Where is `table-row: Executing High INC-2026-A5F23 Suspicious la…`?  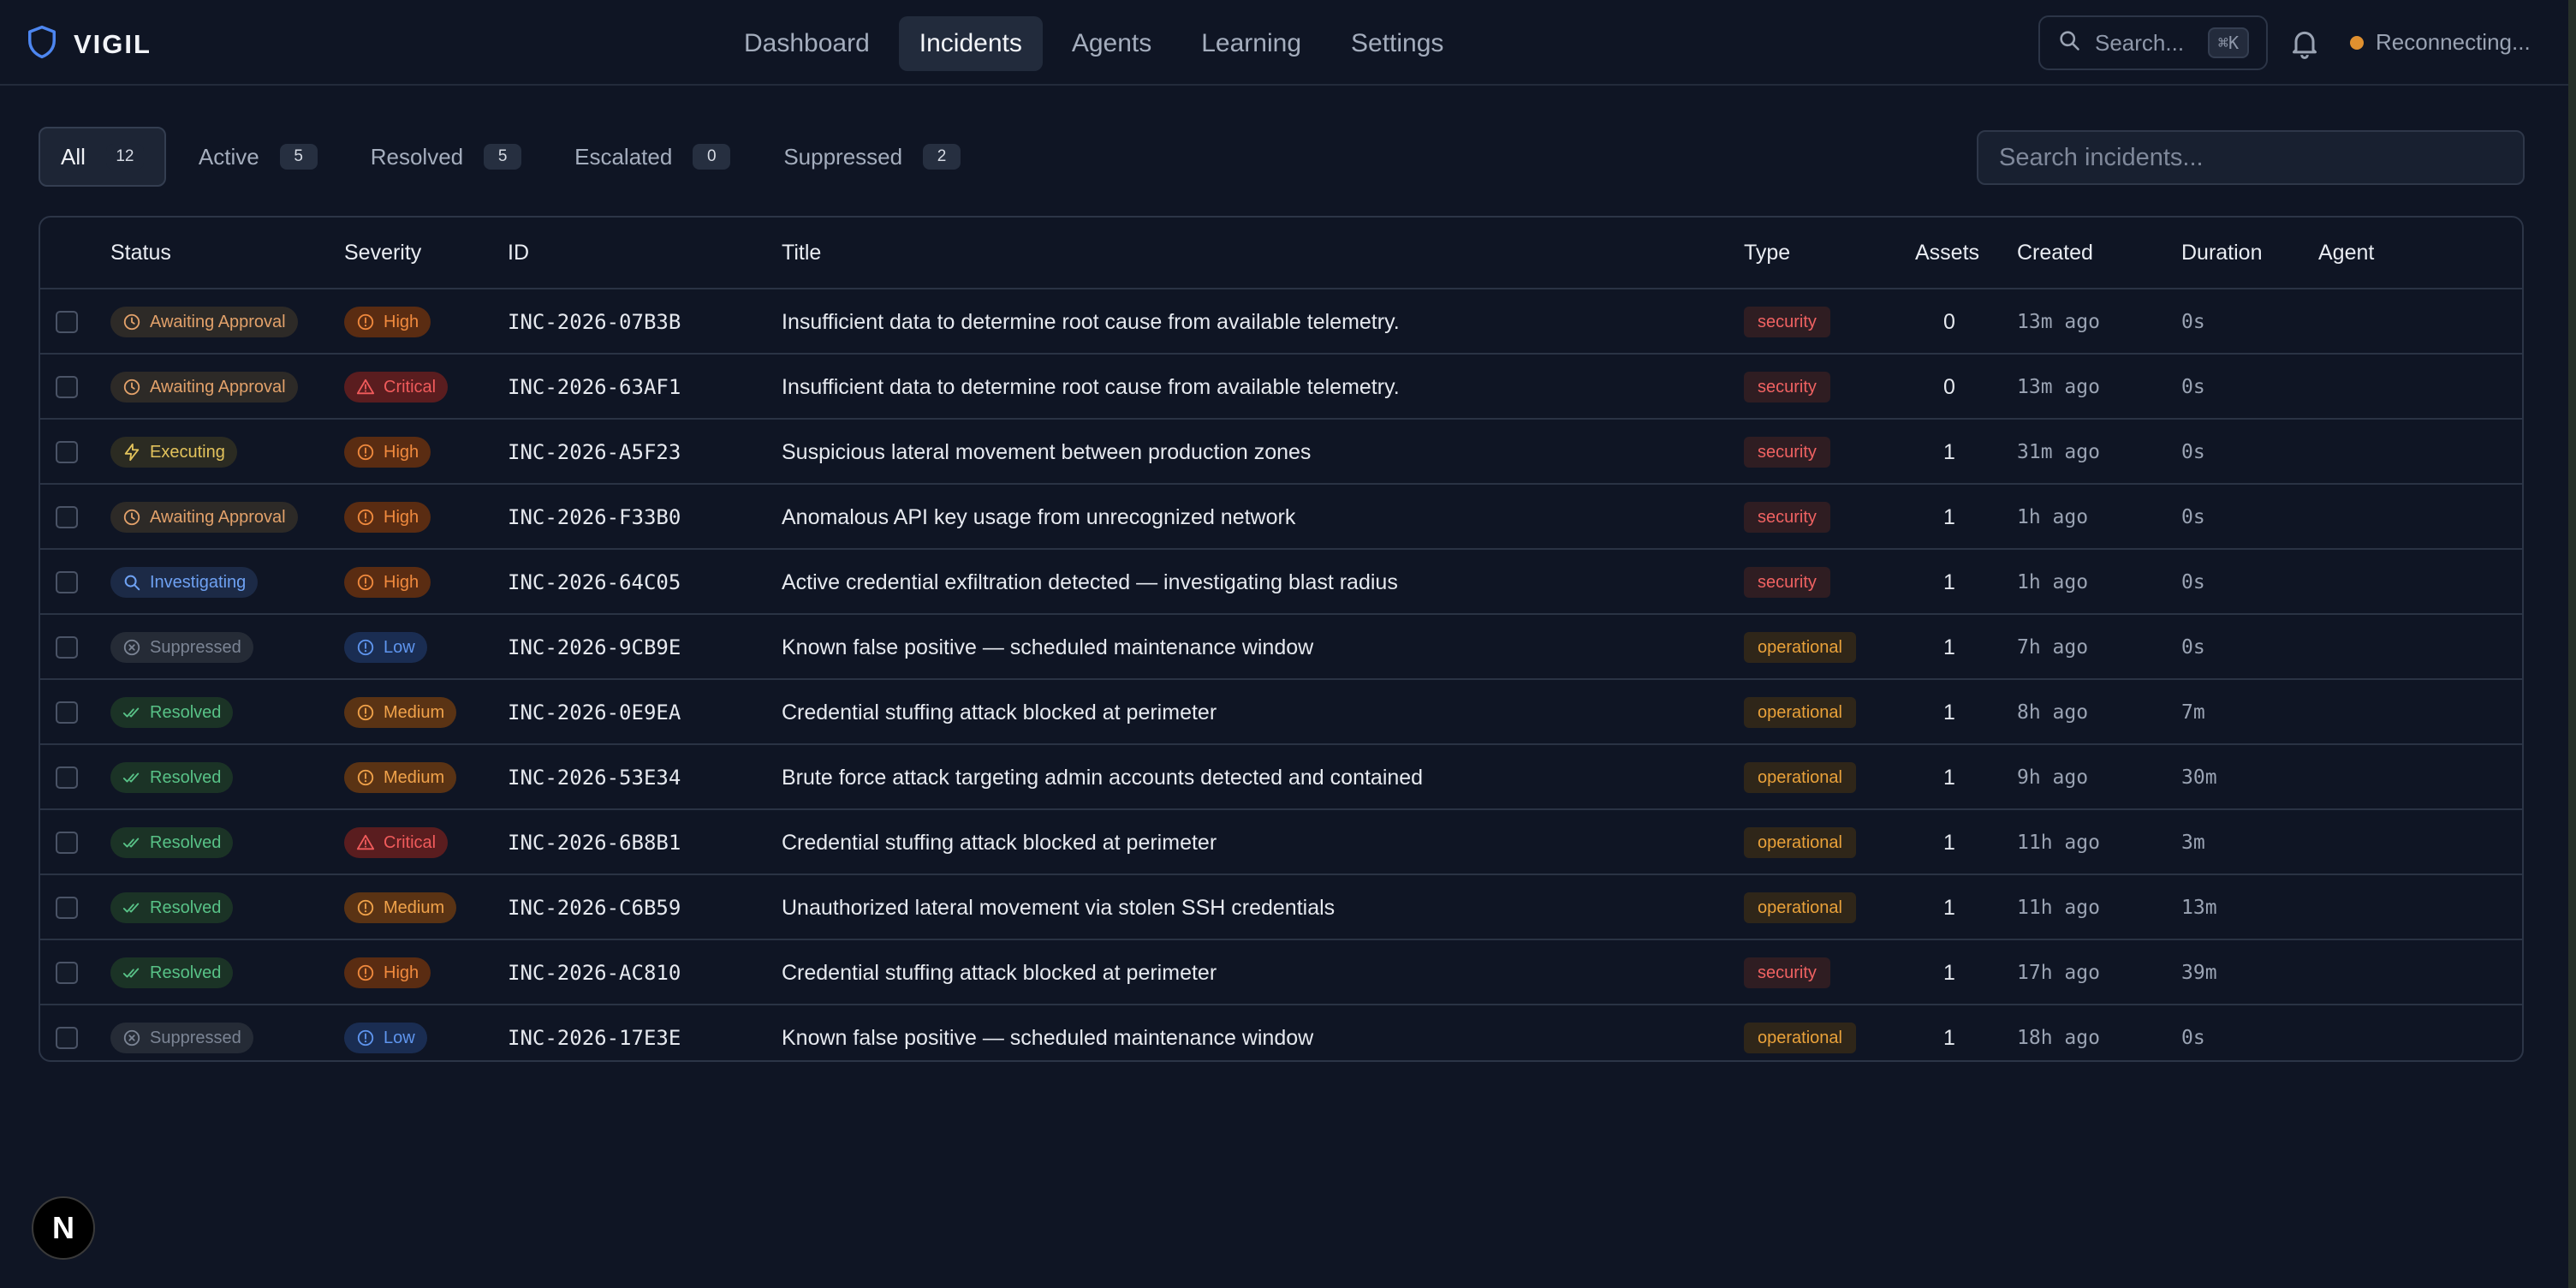 table-row: Executing High INC-2026-A5F23 Suspicious la… is located at coordinates (1281, 452).